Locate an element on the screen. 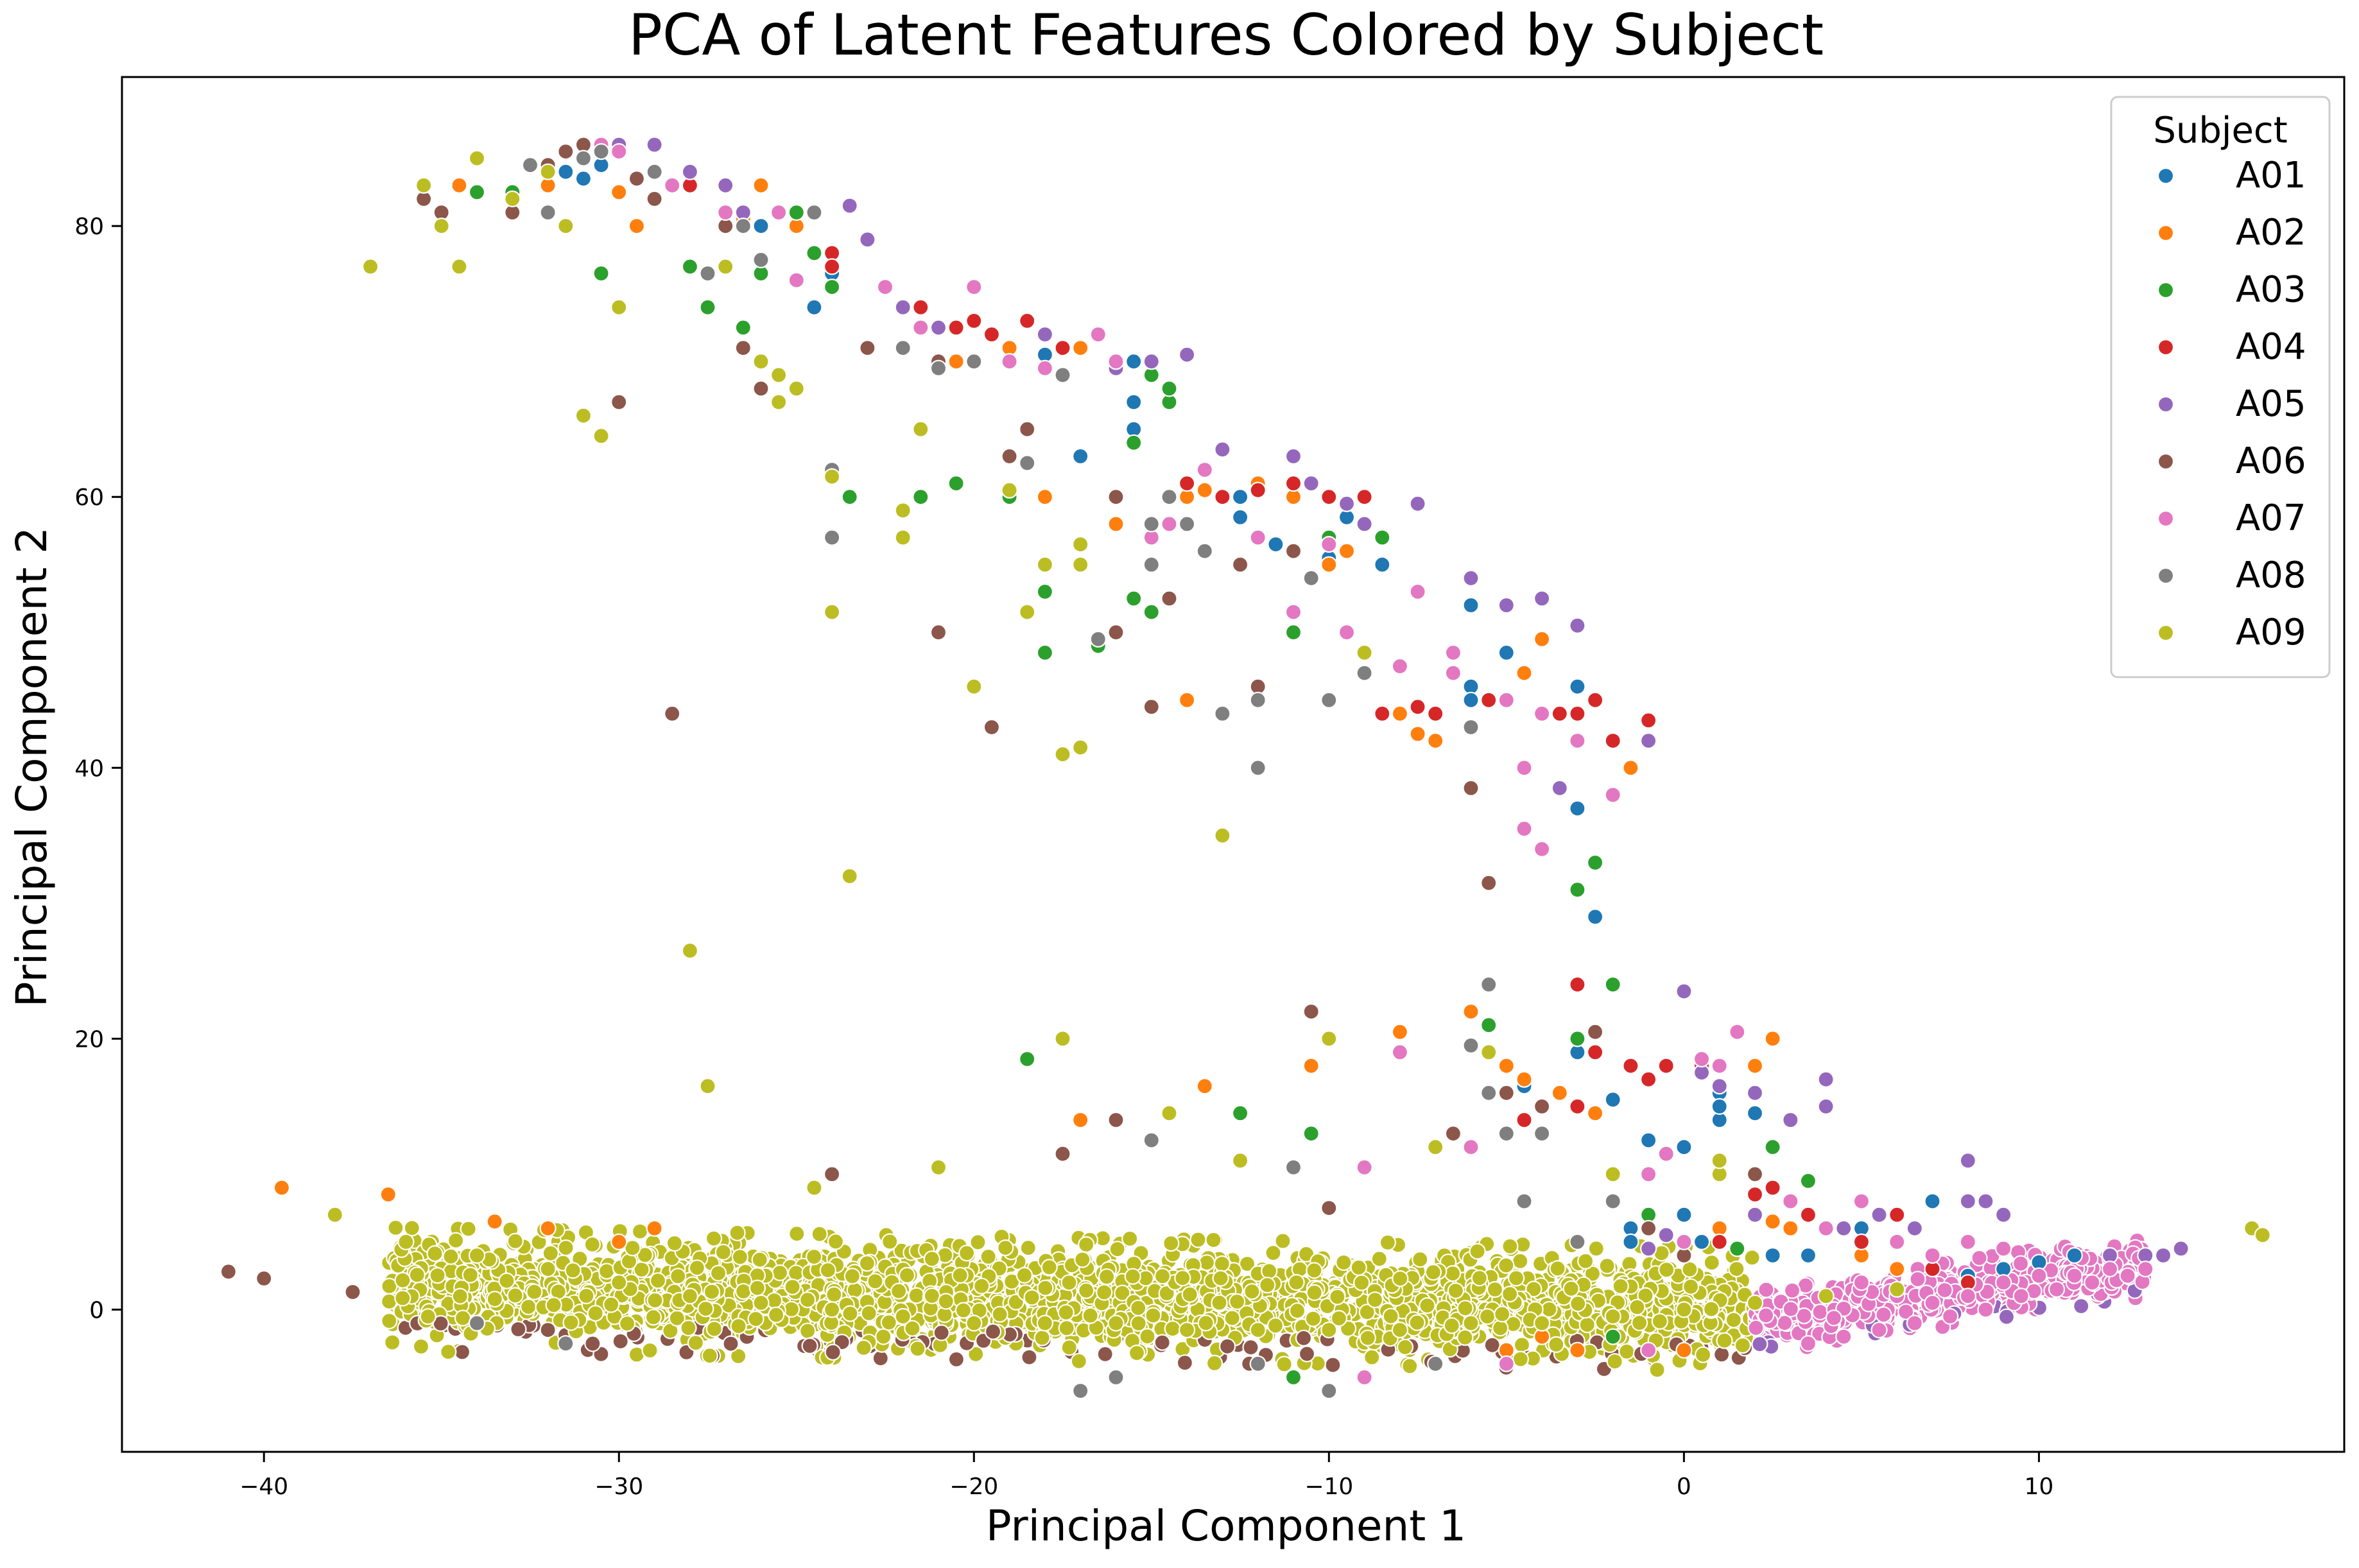 Image resolution: width=2359 pixels, height=1568 pixels. legend-item-A04: A04 is located at coordinates (2231, 347).